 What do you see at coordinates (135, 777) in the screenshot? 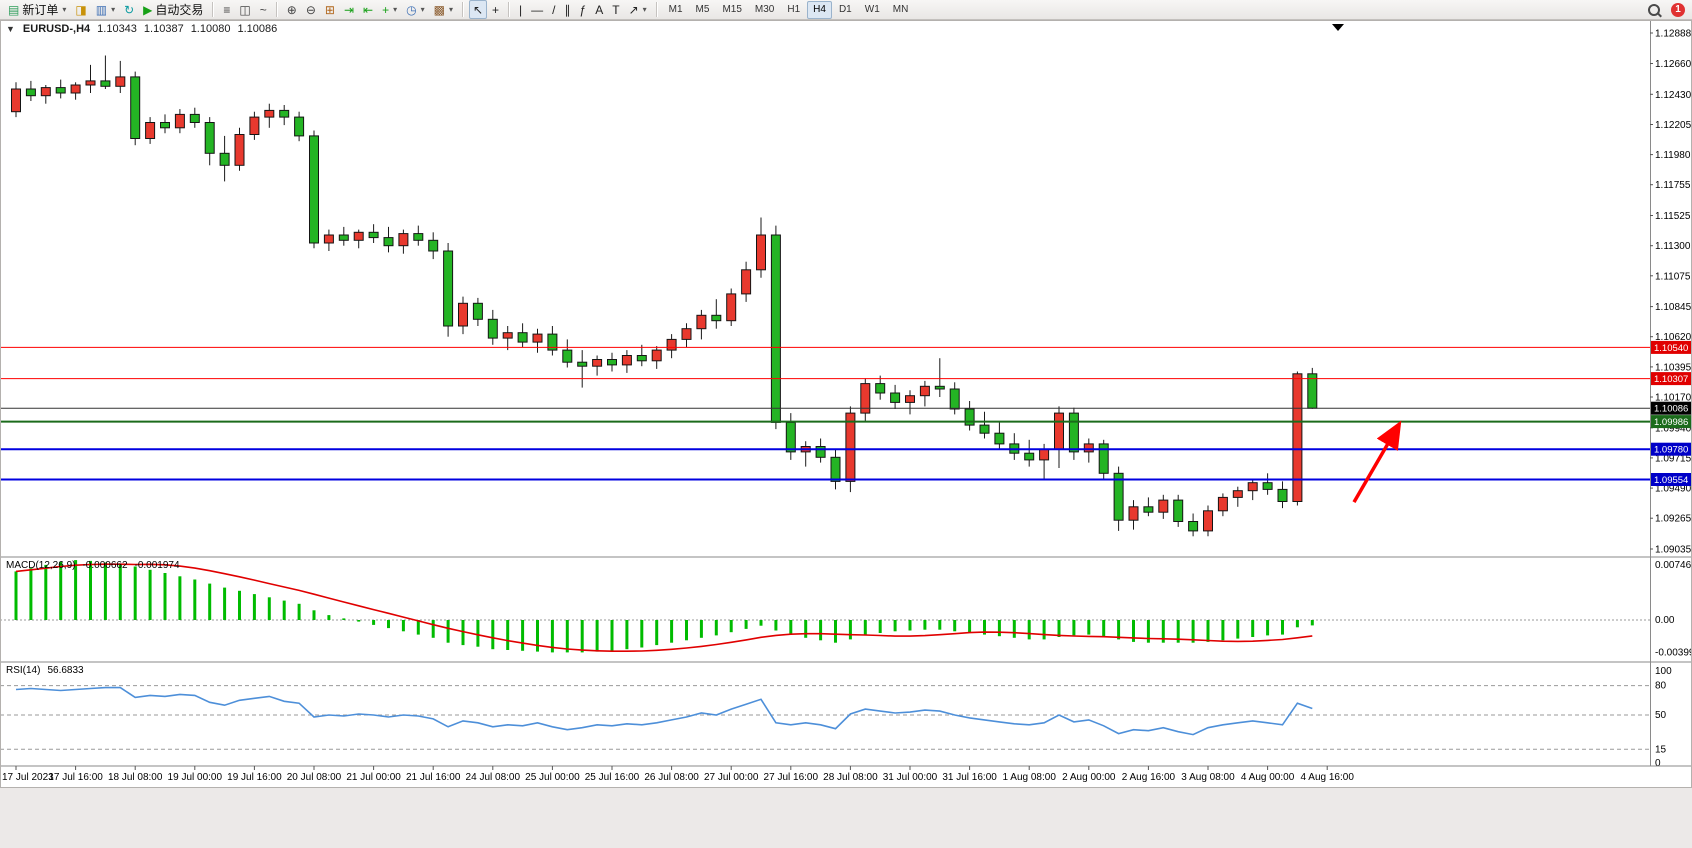
I see `svg-text: 18 Jul 08:00` at bounding box center [135, 777].